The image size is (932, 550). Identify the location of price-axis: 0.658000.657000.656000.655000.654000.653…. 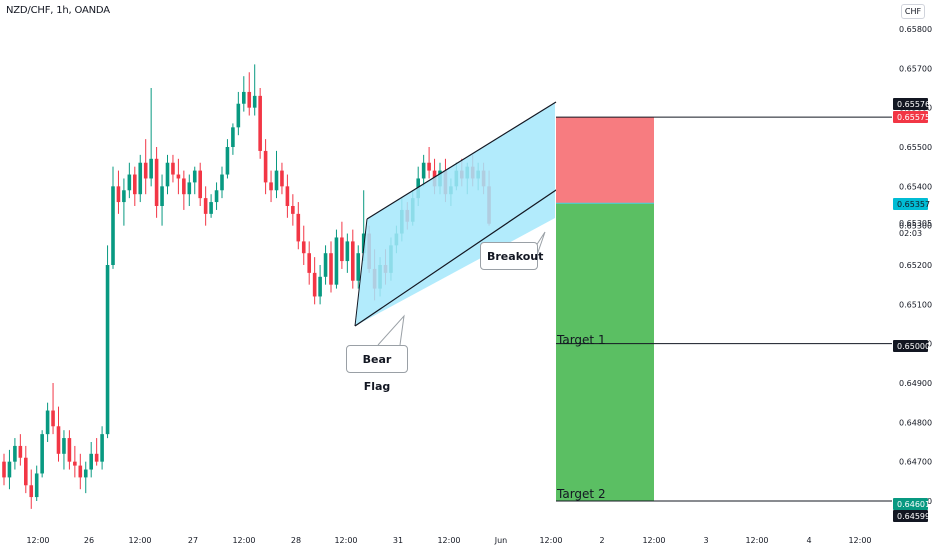
(912, 273).